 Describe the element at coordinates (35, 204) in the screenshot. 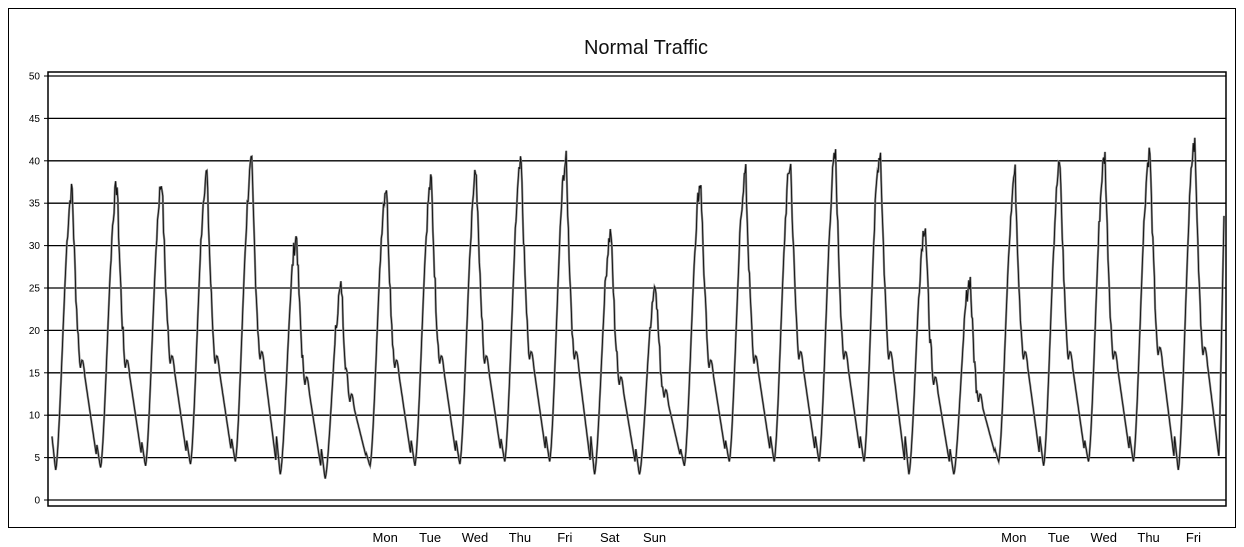

I see `y-tick-label: 35` at that location.